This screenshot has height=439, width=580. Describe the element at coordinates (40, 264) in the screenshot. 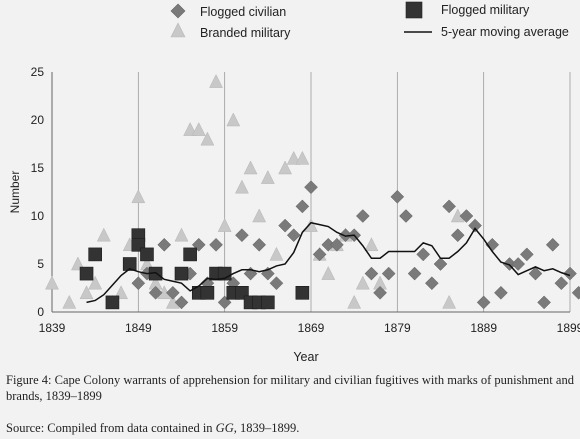

I see `y-tick-label: 5` at that location.